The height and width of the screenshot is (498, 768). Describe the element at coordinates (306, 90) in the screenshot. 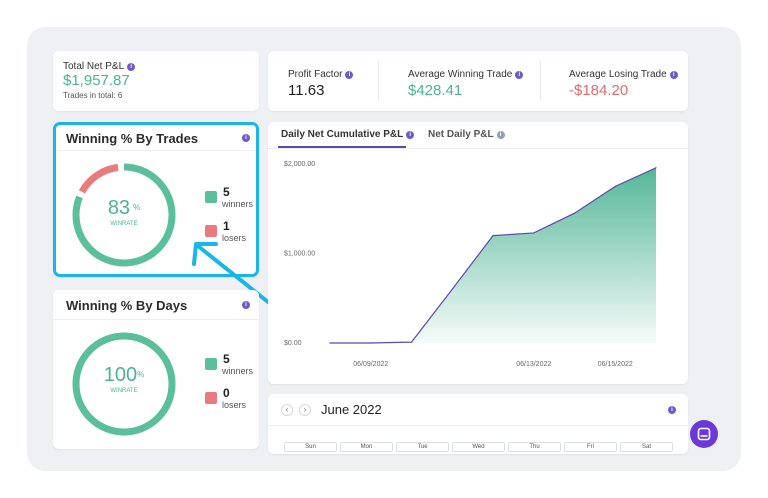

I see `metric-value: 11.63` at that location.